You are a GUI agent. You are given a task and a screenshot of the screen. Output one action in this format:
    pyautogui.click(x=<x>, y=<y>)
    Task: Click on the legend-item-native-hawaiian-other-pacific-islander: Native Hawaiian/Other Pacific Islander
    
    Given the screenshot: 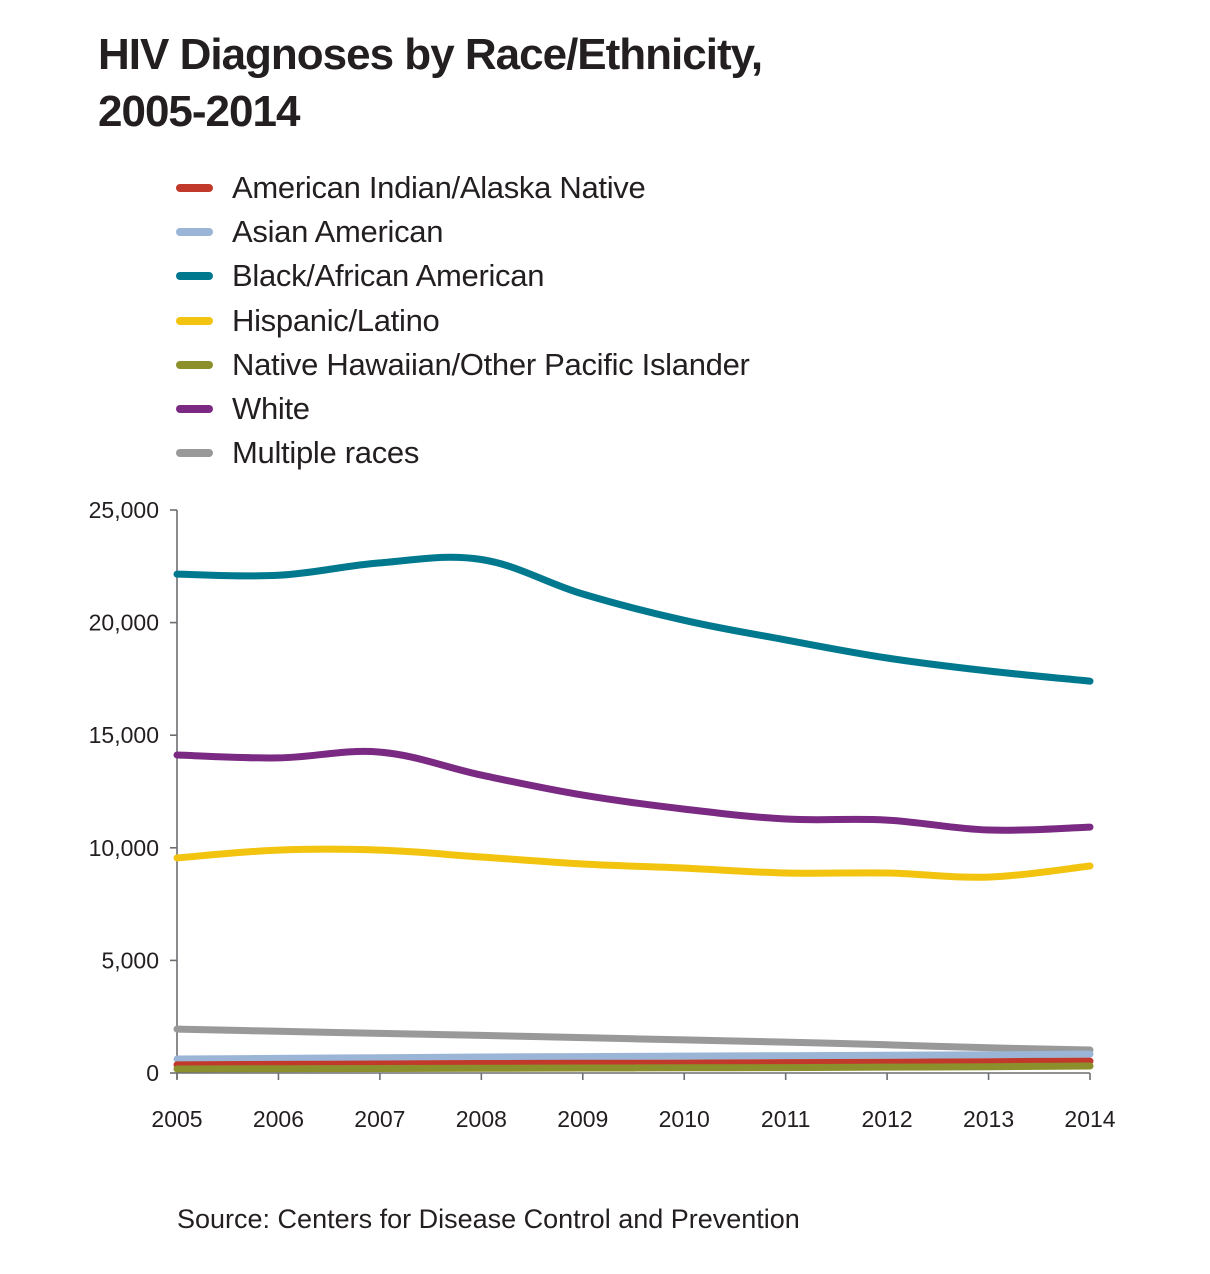 What is the action you would take?
    pyautogui.click(x=463, y=365)
    